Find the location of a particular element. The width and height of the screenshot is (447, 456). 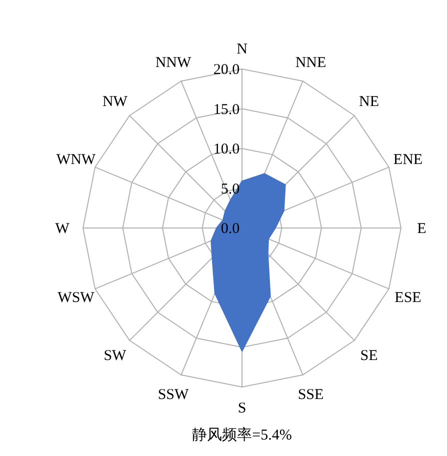

spoke-label: ESE is located at coordinates (408, 298).